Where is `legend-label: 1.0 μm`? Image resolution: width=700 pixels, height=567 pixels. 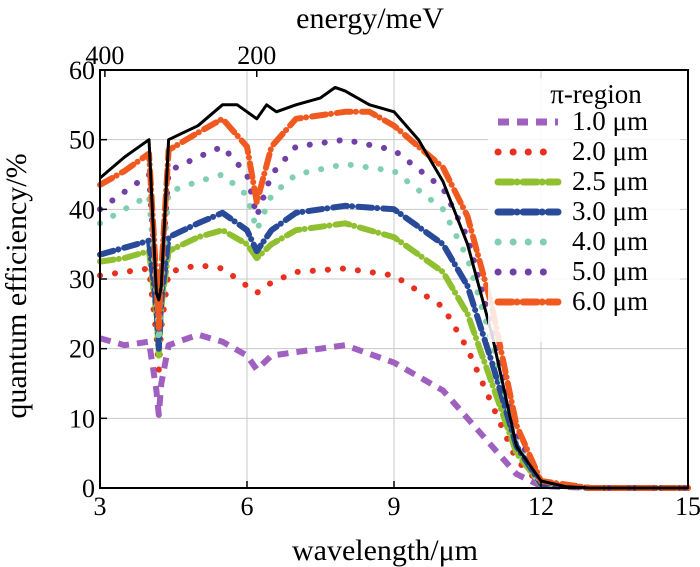
legend-label: 1.0 μm is located at coordinates (610, 121).